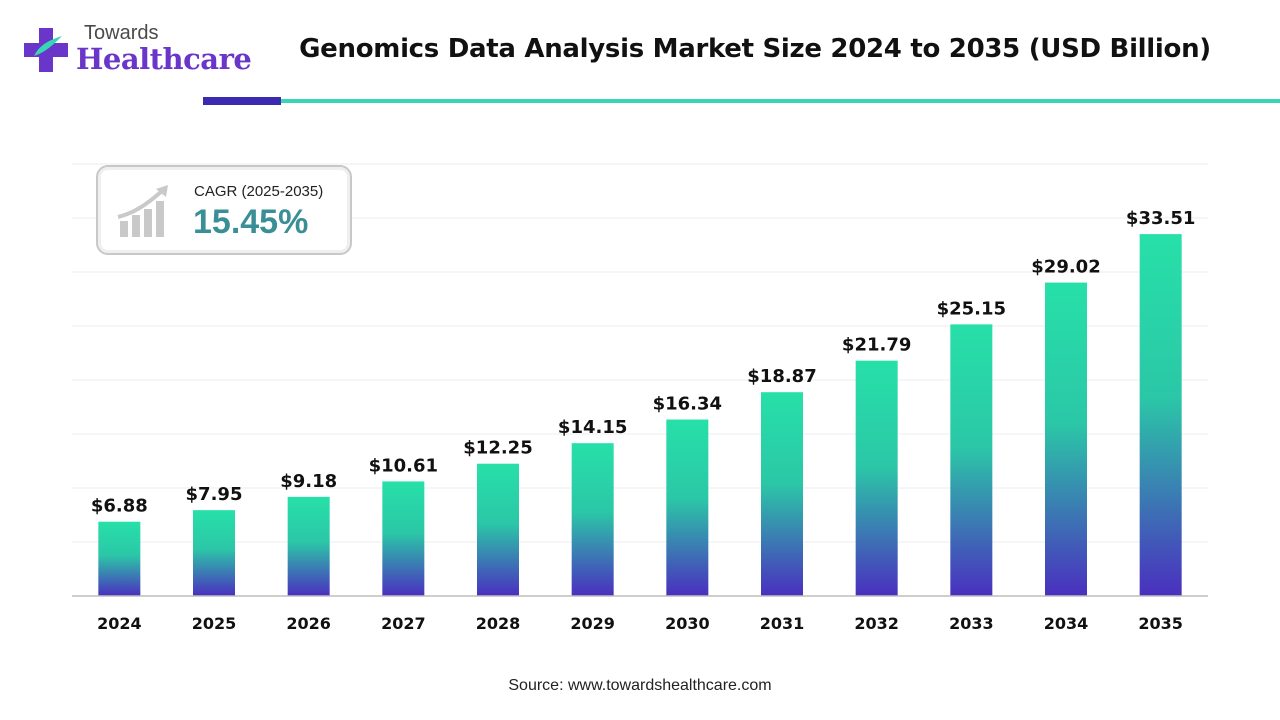  I want to click on title-rule-dark, so click(242, 101).